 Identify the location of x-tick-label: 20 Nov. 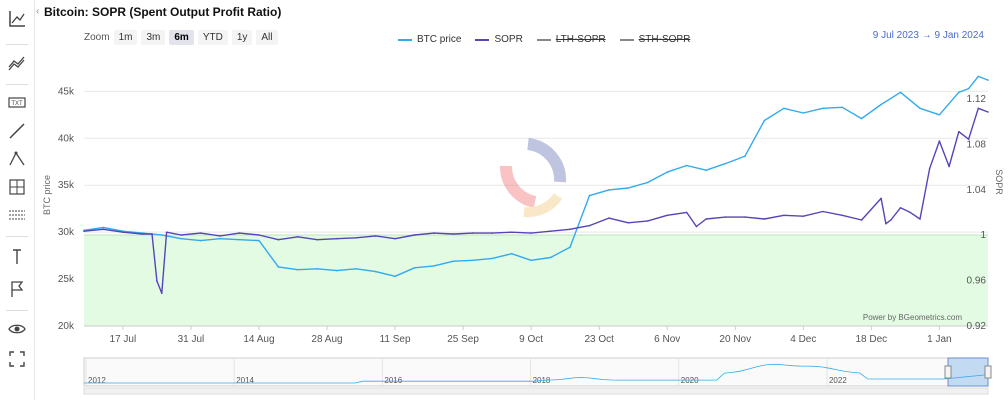
(735, 339).